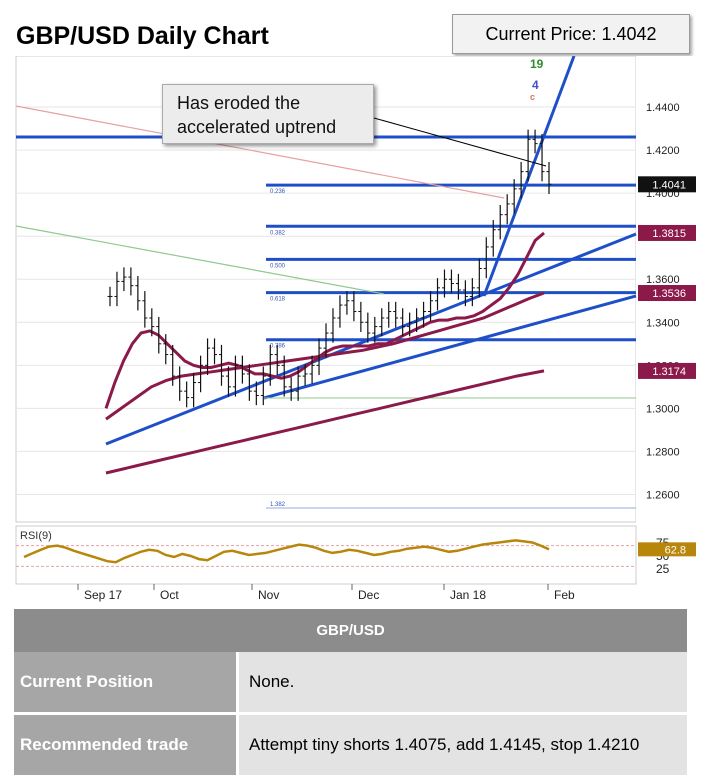 Image resolution: width=710 pixels, height=779 pixels. I want to click on rsi-line, so click(286, 551).